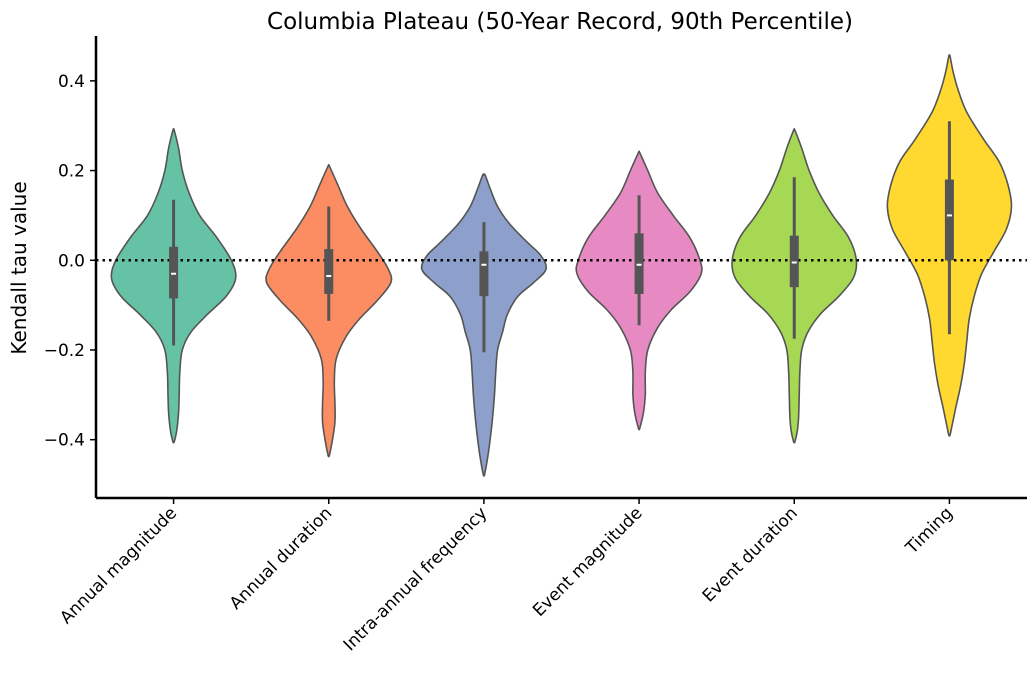 Image resolution: width=1035 pixels, height=689 pixels. I want to click on x-tick-label: Event duration, so click(750, 554).